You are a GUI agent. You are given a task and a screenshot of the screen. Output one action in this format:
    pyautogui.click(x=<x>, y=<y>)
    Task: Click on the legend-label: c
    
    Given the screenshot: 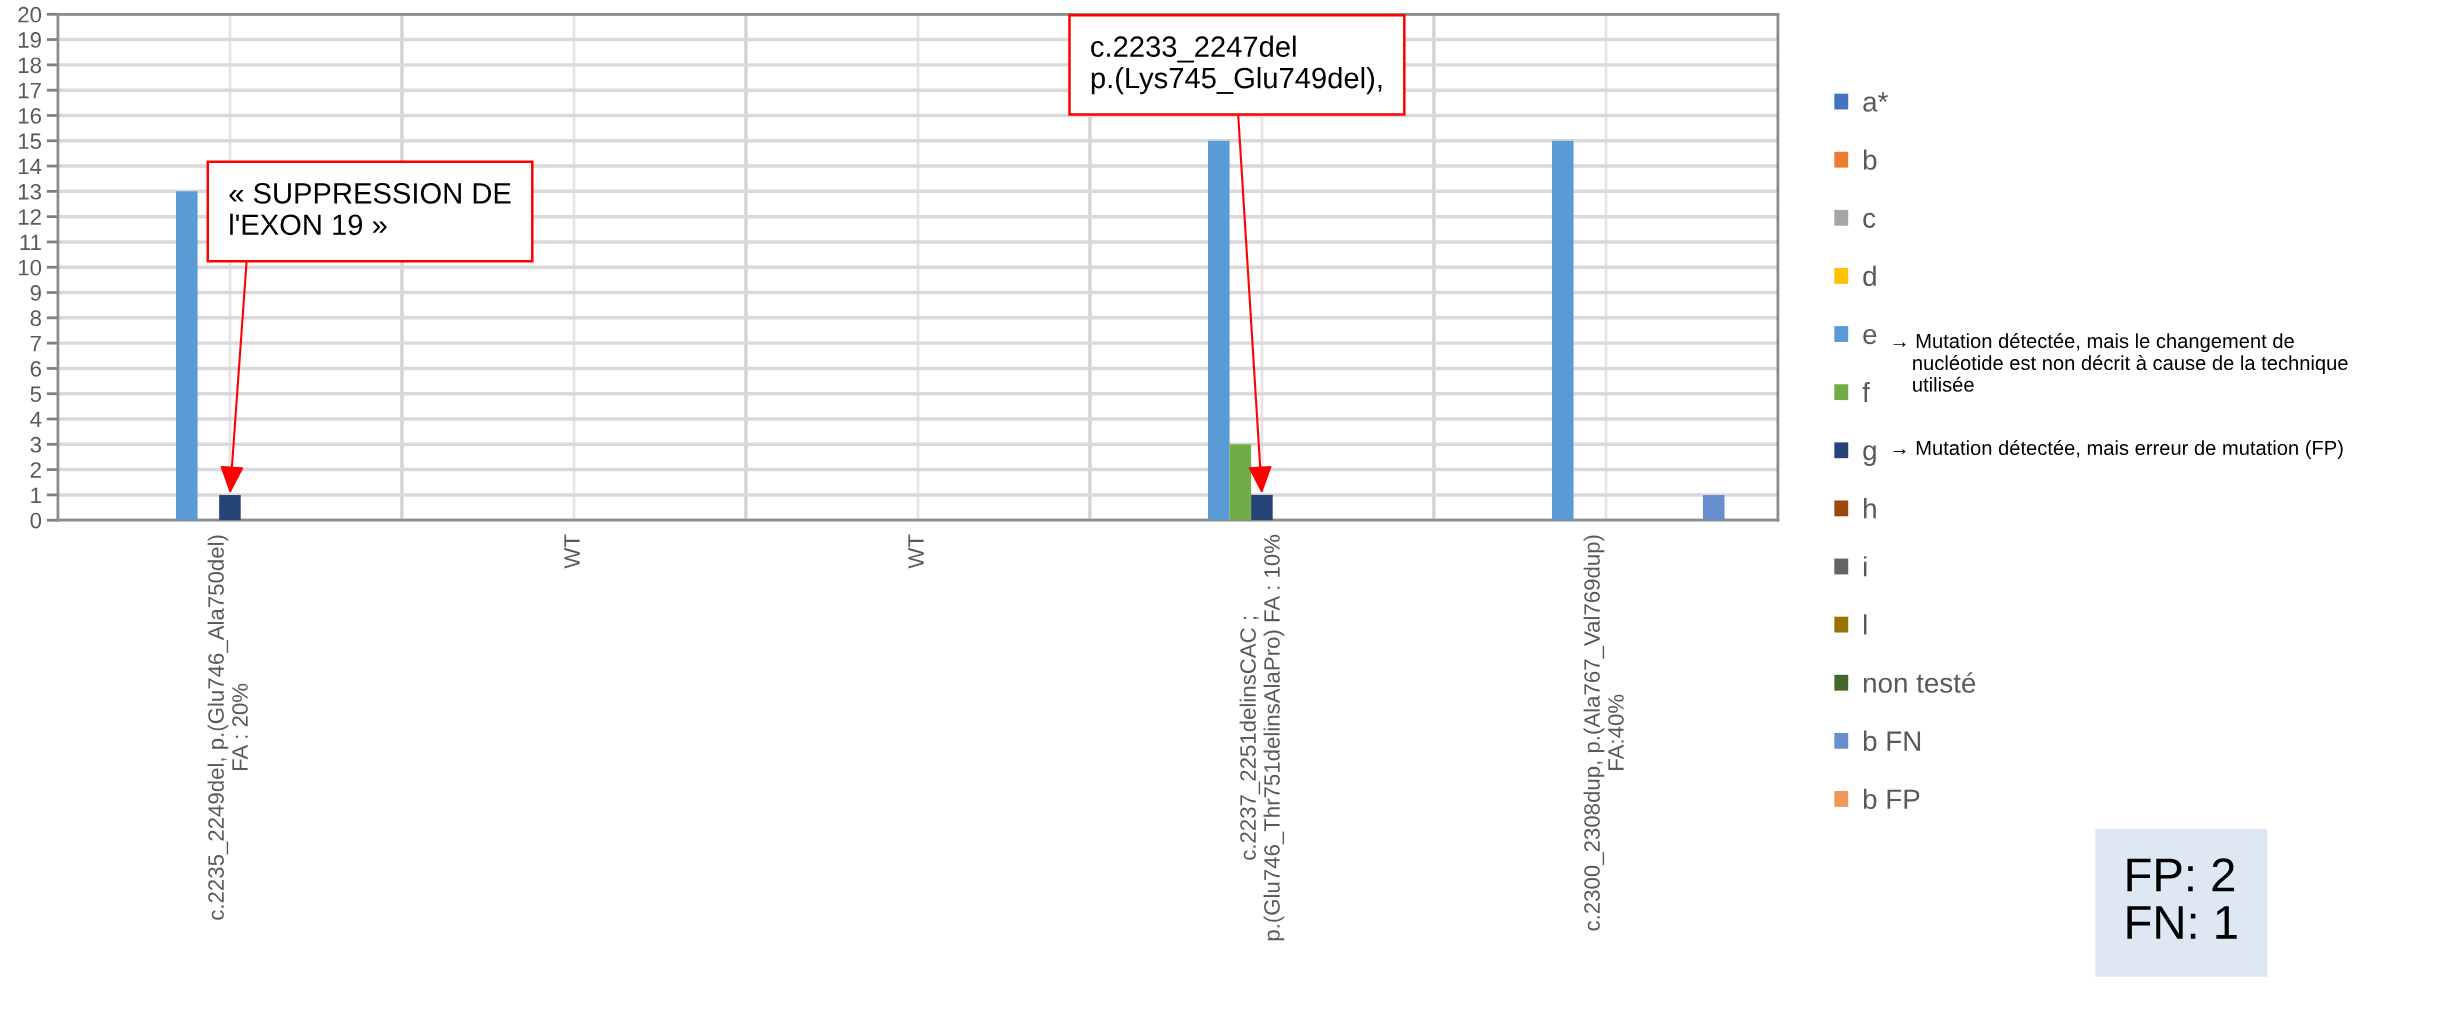 What is the action you would take?
    pyautogui.click(x=1869, y=220)
    